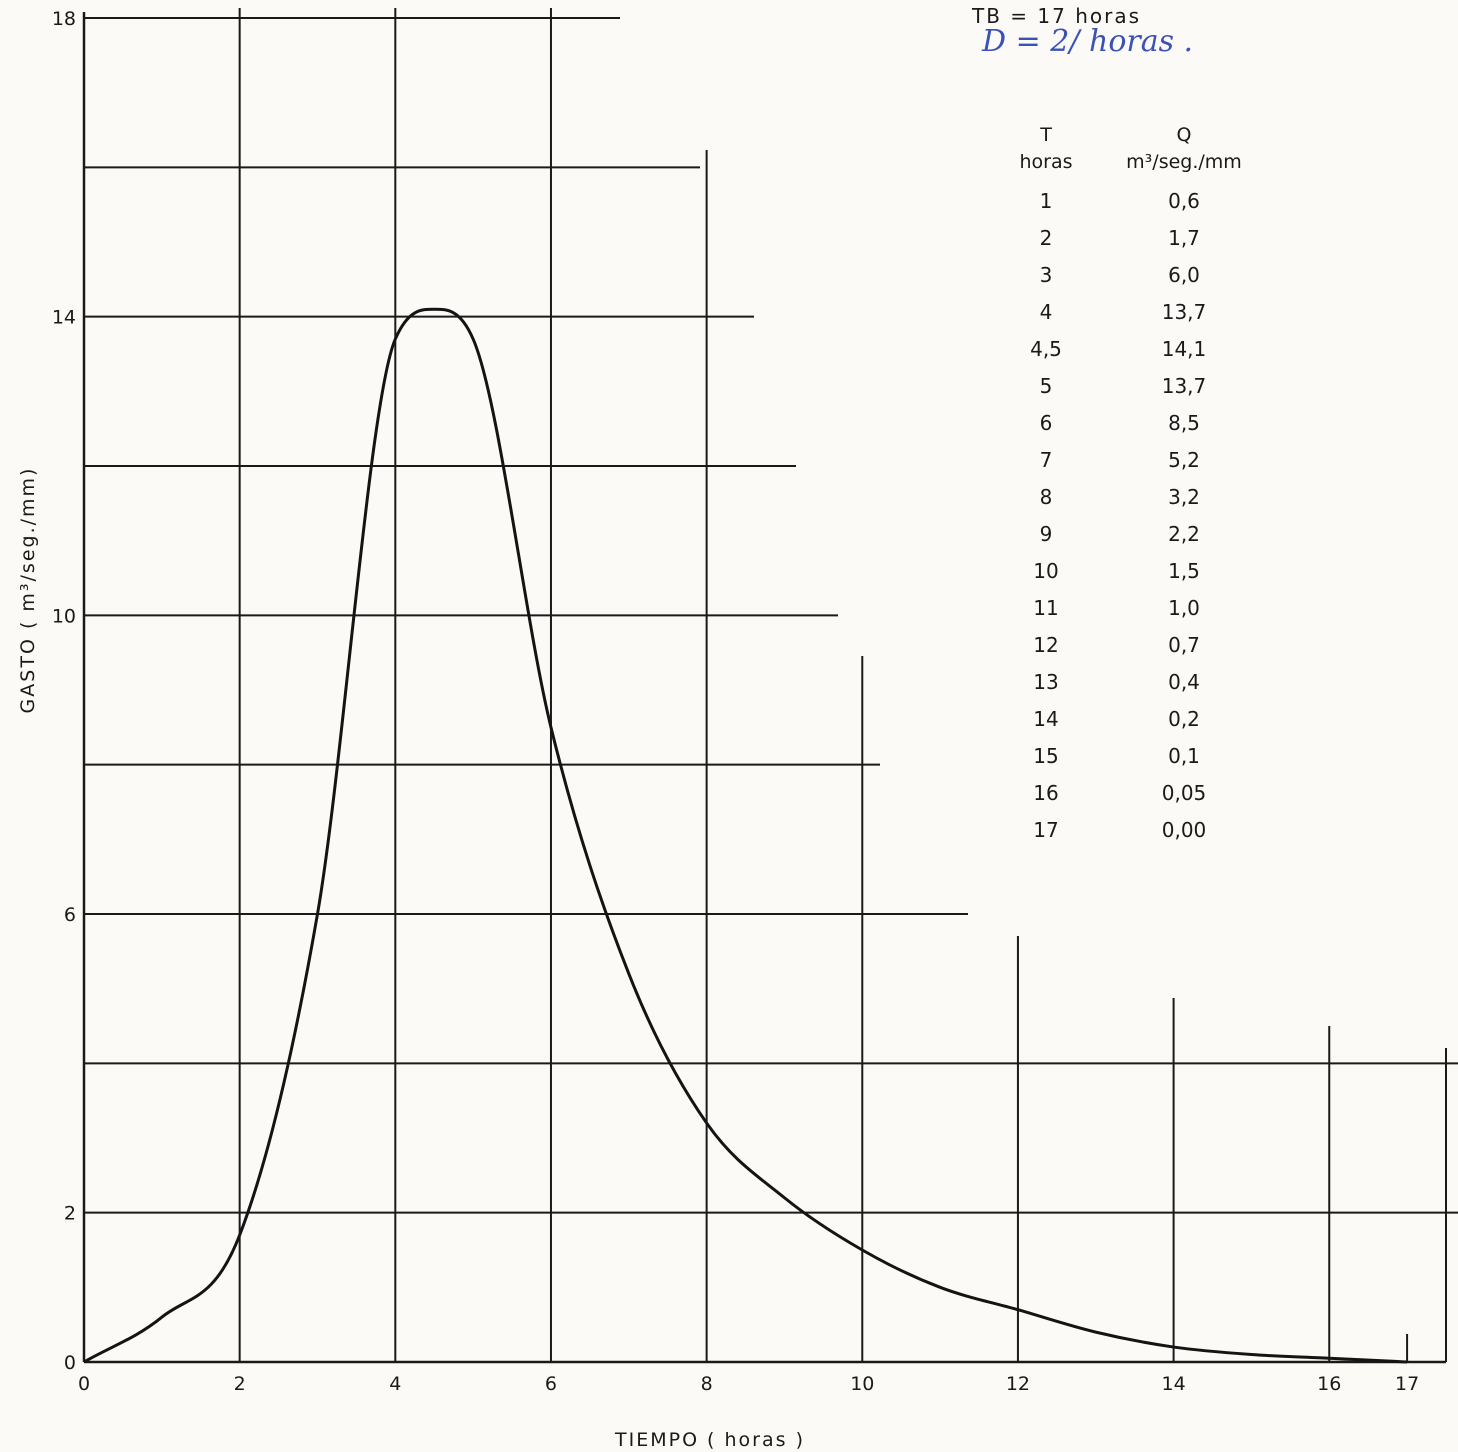 This screenshot has height=1452, width=1458. I want to click on table-row: 4,5 14,1, so click(1136, 348).